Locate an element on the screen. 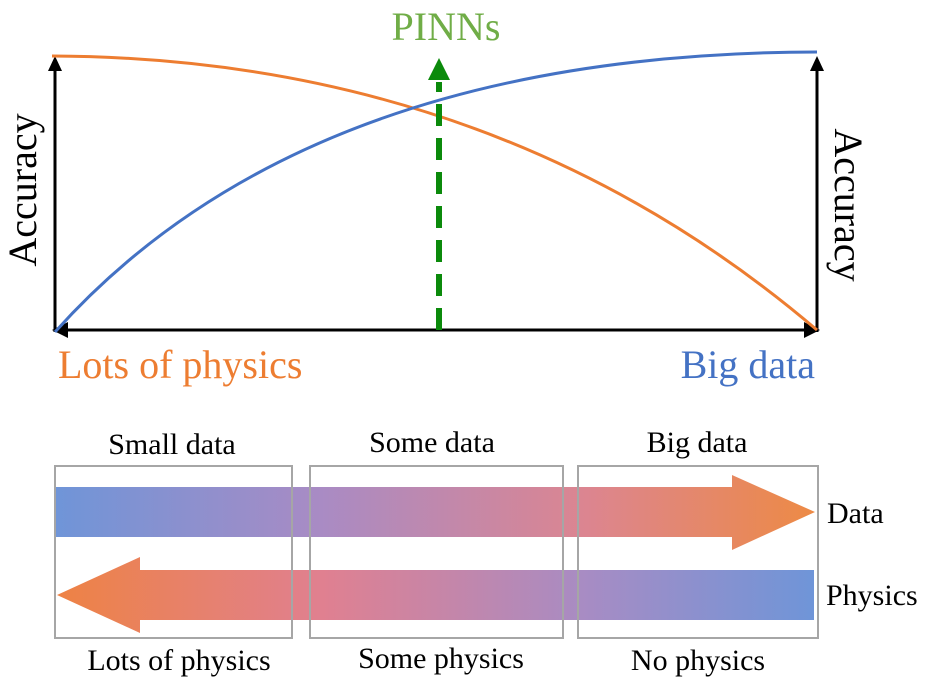 This screenshot has width=938, height=693. column-top-label-big-data: Big data is located at coordinates (697, 442).